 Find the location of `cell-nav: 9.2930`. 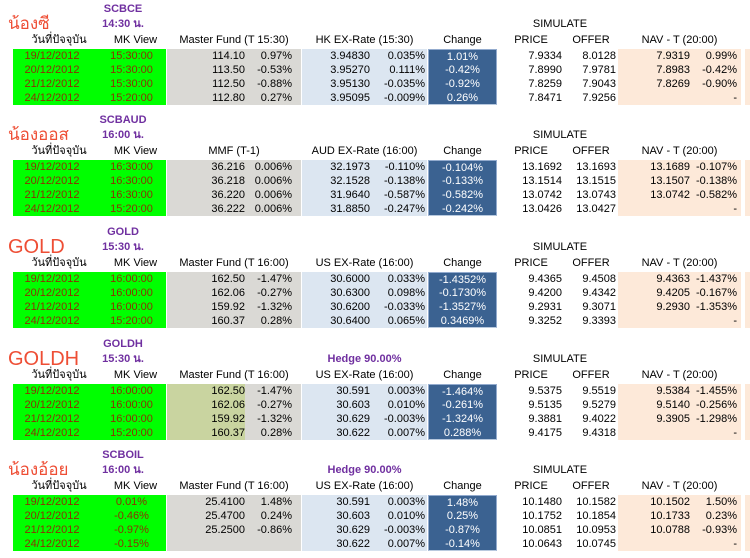

cell-nav: 9.2930 is located at coordinates (654, 307).